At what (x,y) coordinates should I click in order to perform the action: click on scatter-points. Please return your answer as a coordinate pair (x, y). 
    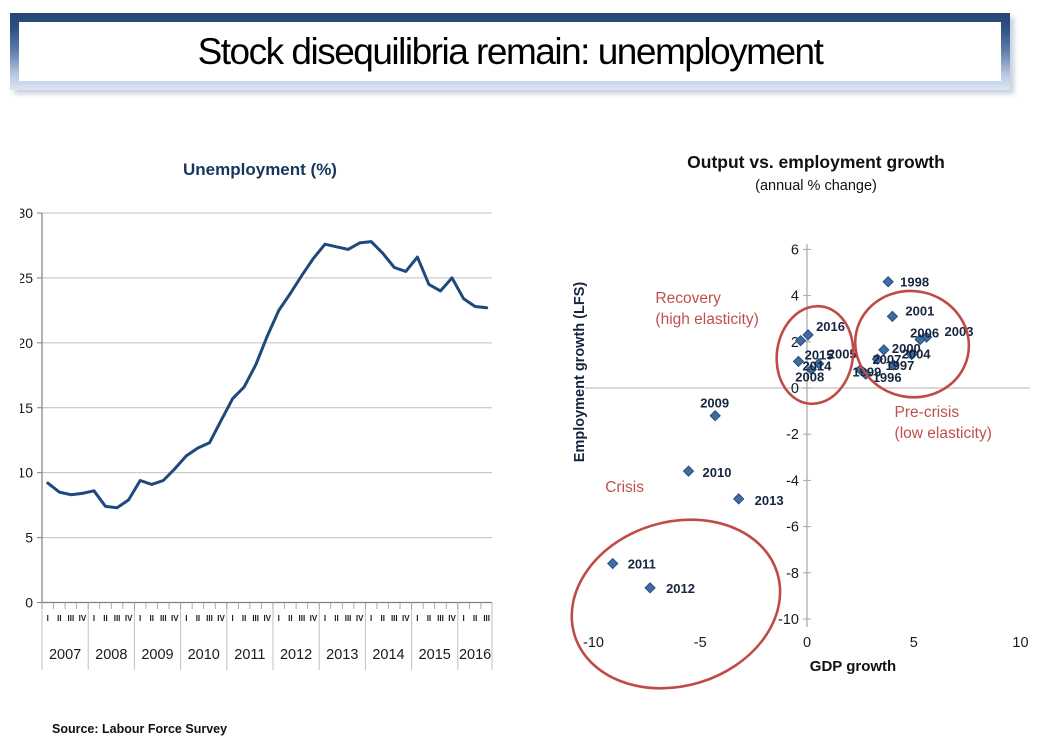
    Looking at the image, I should click on (770, 435).